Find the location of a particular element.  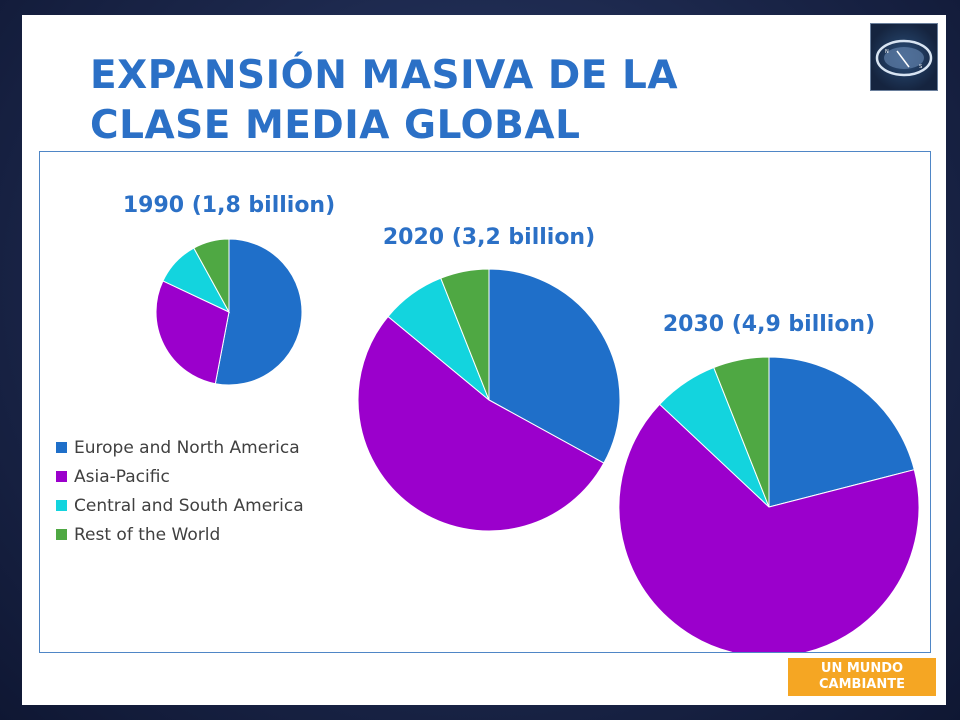

legend-label-asia-pacific: Asia-Pacific is located at coordinates (122, 477).